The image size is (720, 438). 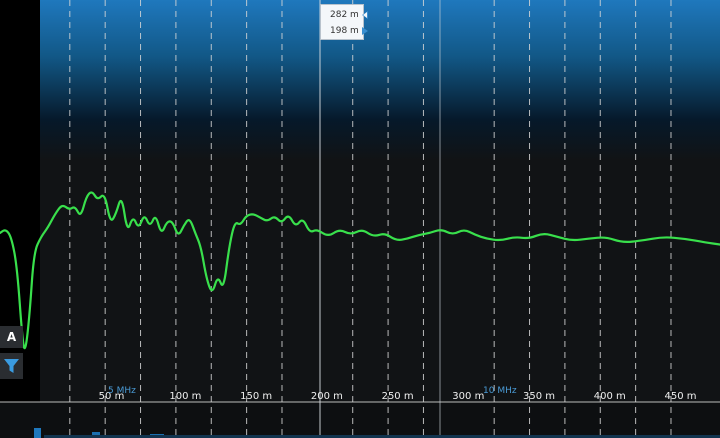 I want to click on cursor-right-icon, so click(x=364, y=30).